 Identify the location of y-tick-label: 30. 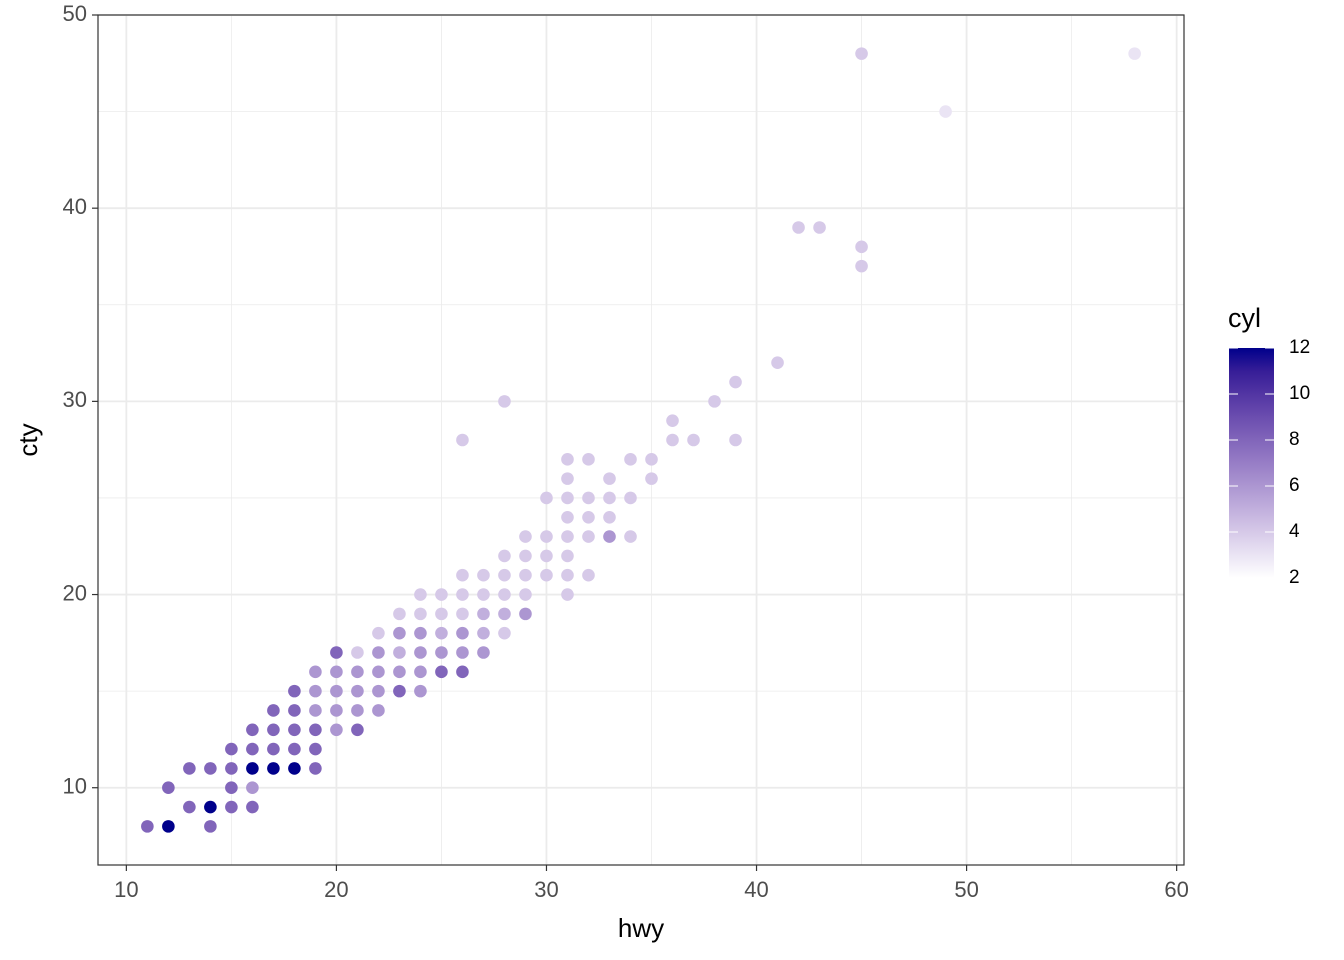
(75, 399).